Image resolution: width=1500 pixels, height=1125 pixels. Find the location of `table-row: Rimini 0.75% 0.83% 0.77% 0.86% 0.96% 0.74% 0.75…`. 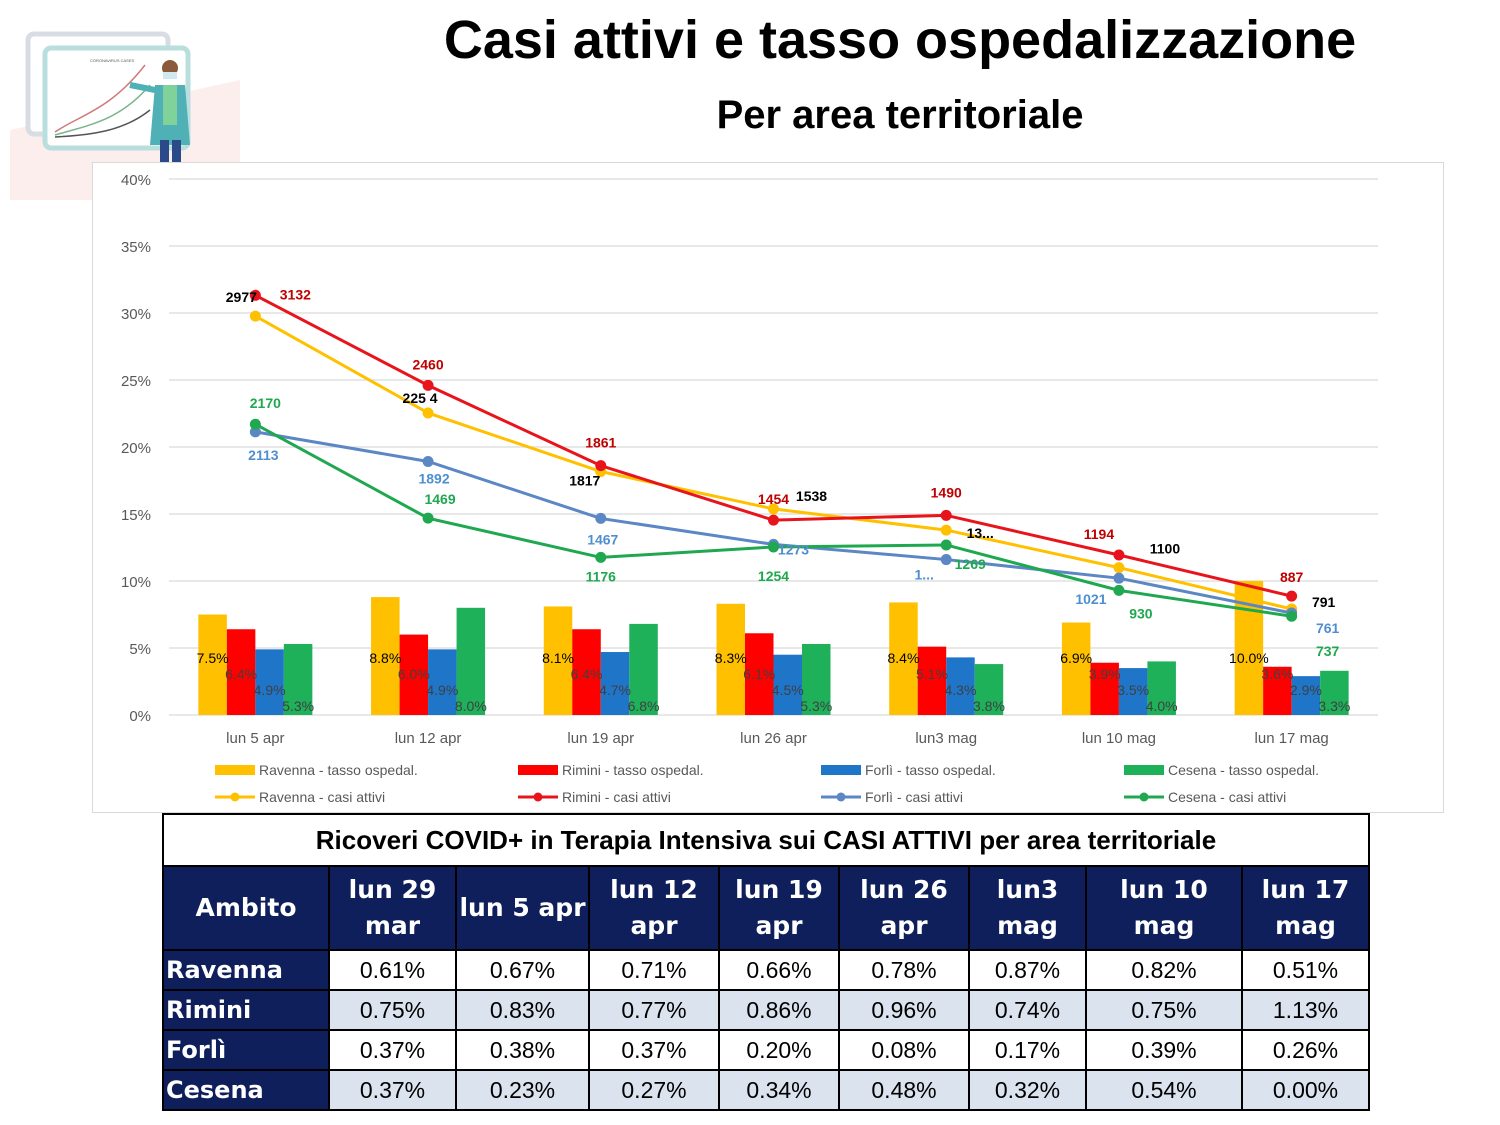

table-row: Rimini 0.75% 0.83% 0.77% 0.86% 0.96% 0.74% 0.75… is located at coordinates (766, 1010).